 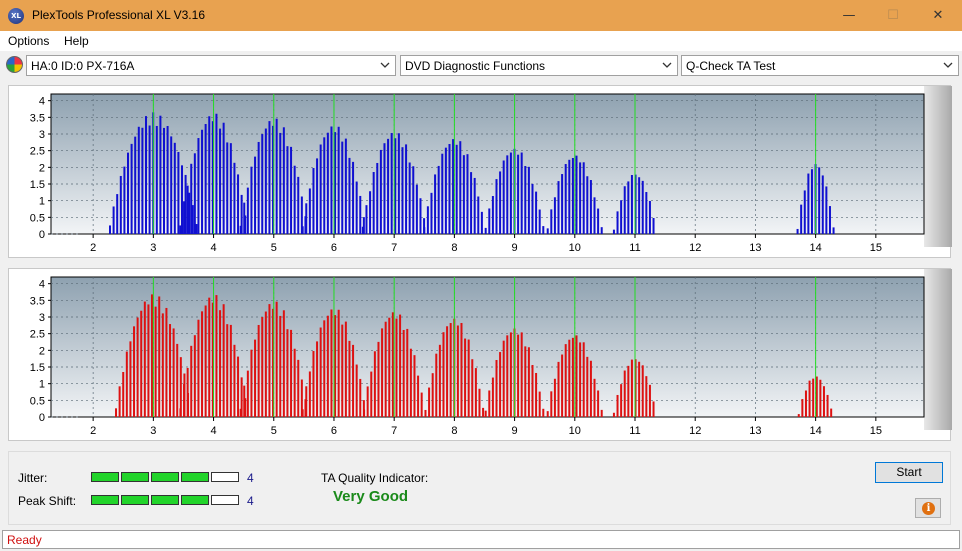 I want to click on chevron-down-icon, so click(x=667, y=65).